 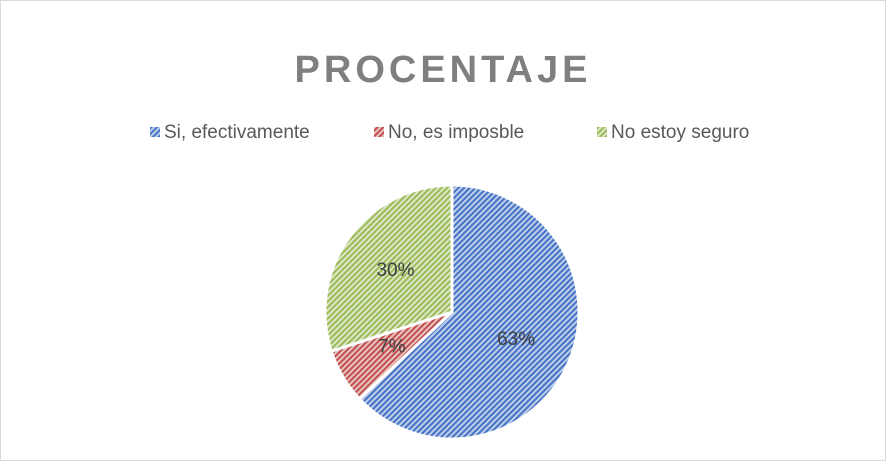 What do you see at coordinates (392, 347) in the screenshot?
I see `data-label: 7%` at bounding box center [392, 347].